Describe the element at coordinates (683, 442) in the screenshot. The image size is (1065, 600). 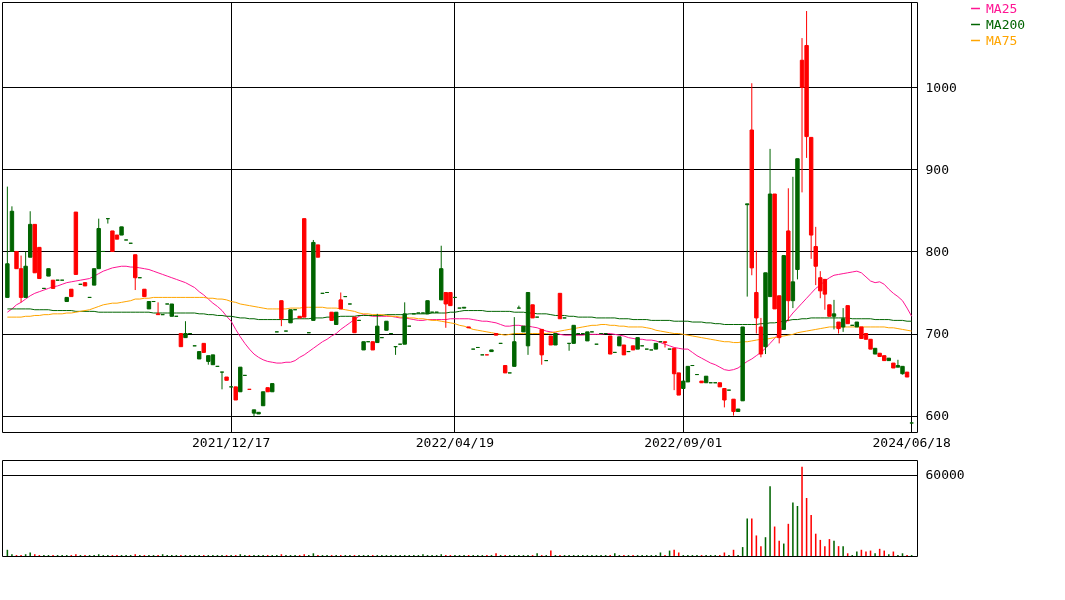
I see `x-tick-label: 2022/09/01` at that location.